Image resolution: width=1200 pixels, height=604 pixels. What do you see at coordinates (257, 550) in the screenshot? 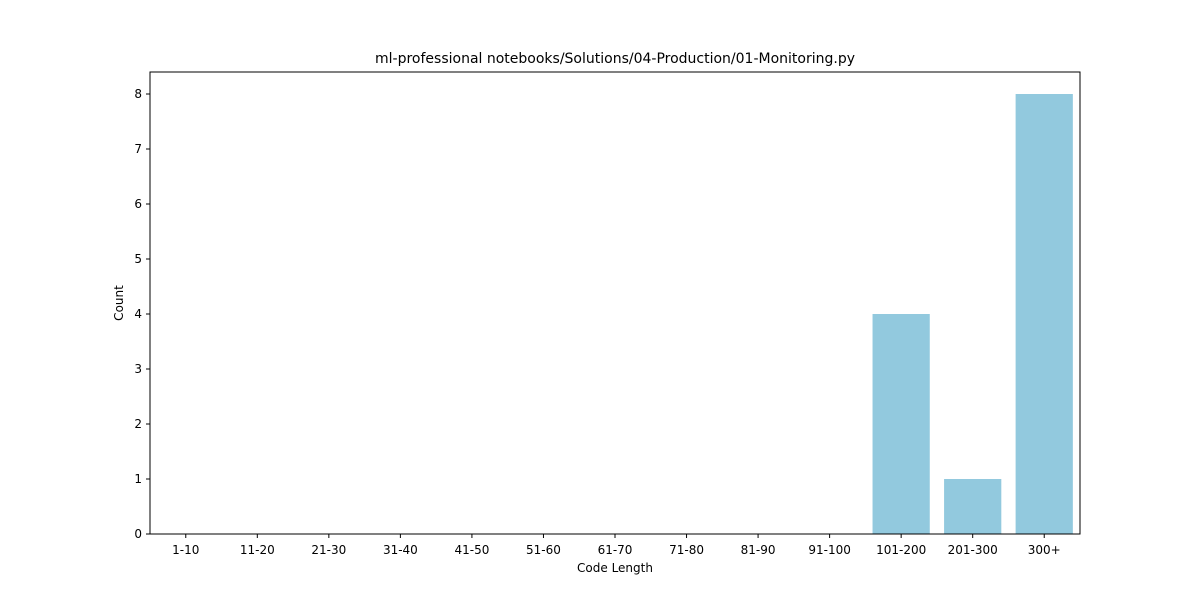
I see `x-tick-label: 11-20` at bounding box center [257, 550].